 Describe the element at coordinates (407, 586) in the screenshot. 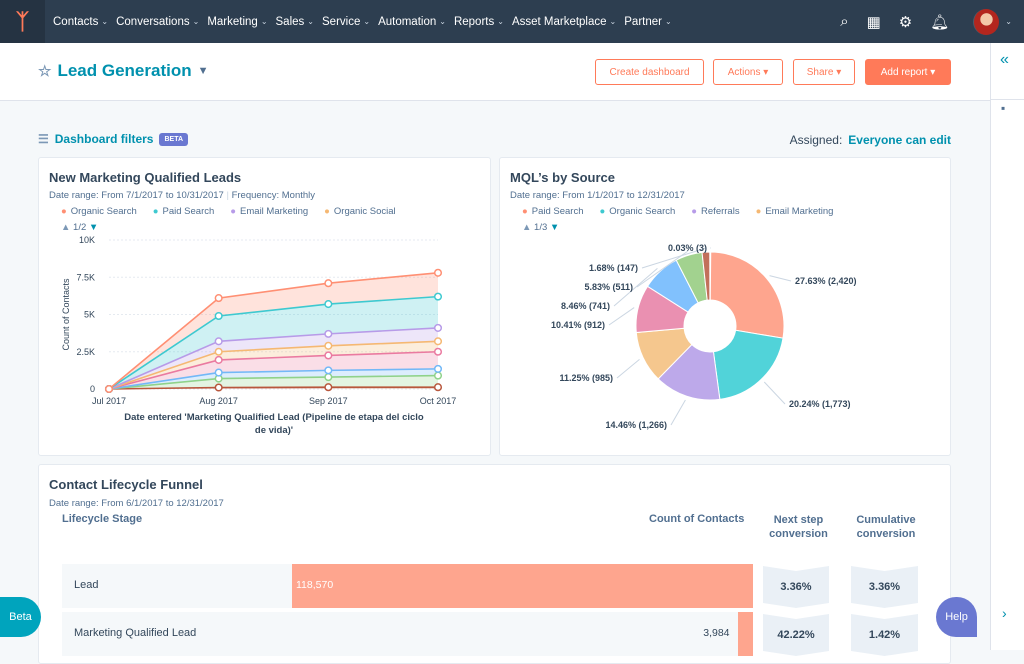

I see `funnel-row: Lead 118,570` at that location.